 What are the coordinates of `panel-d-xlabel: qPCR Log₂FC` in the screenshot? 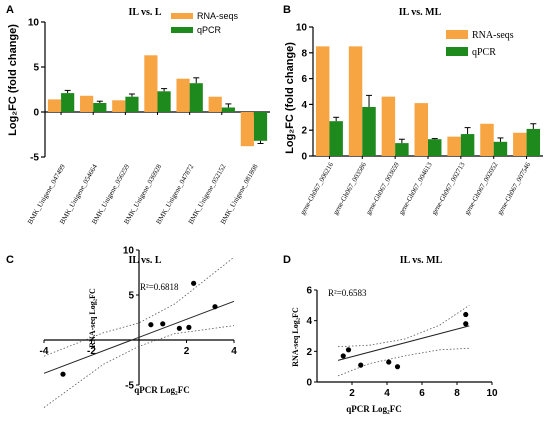 It's located at (373, 409).